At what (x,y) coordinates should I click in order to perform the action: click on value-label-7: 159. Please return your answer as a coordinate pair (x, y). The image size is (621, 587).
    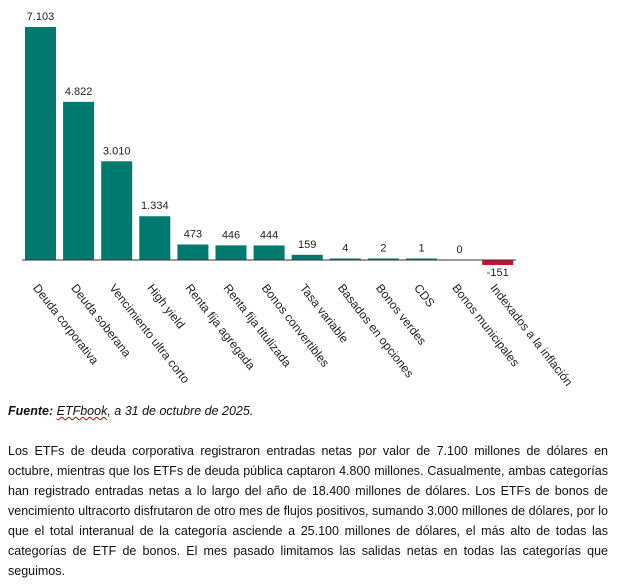
    Looking at the image, I should click on (307, 245).